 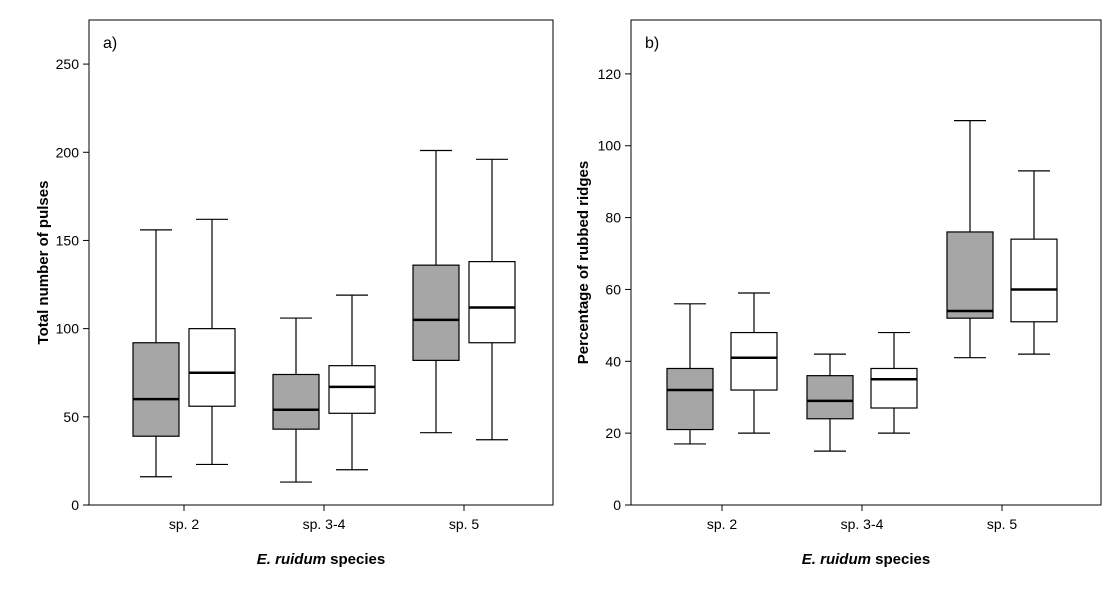 What do you see at coordinates (68, 240) in the screenshot?
I see `y-tick-label: 150` at bounding box center [68, 240].